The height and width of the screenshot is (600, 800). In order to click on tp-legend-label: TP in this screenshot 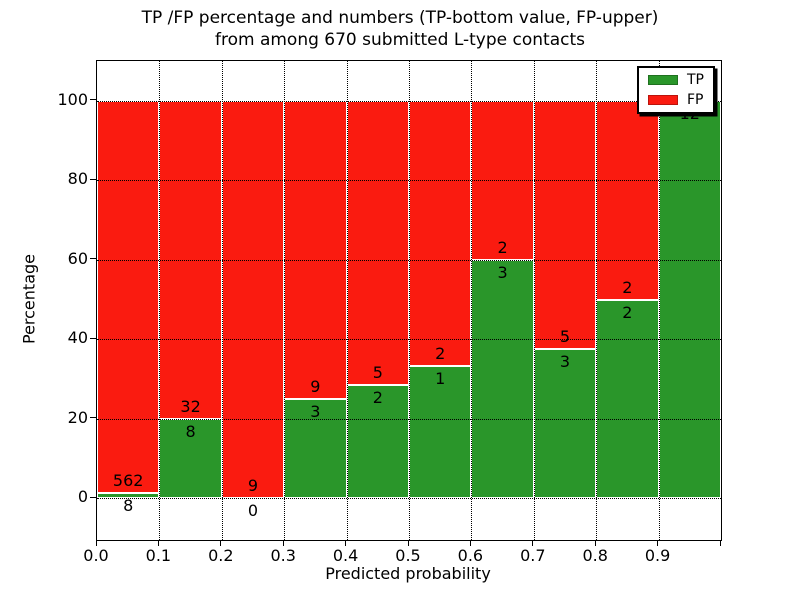, I will do `click(695, 80)`.